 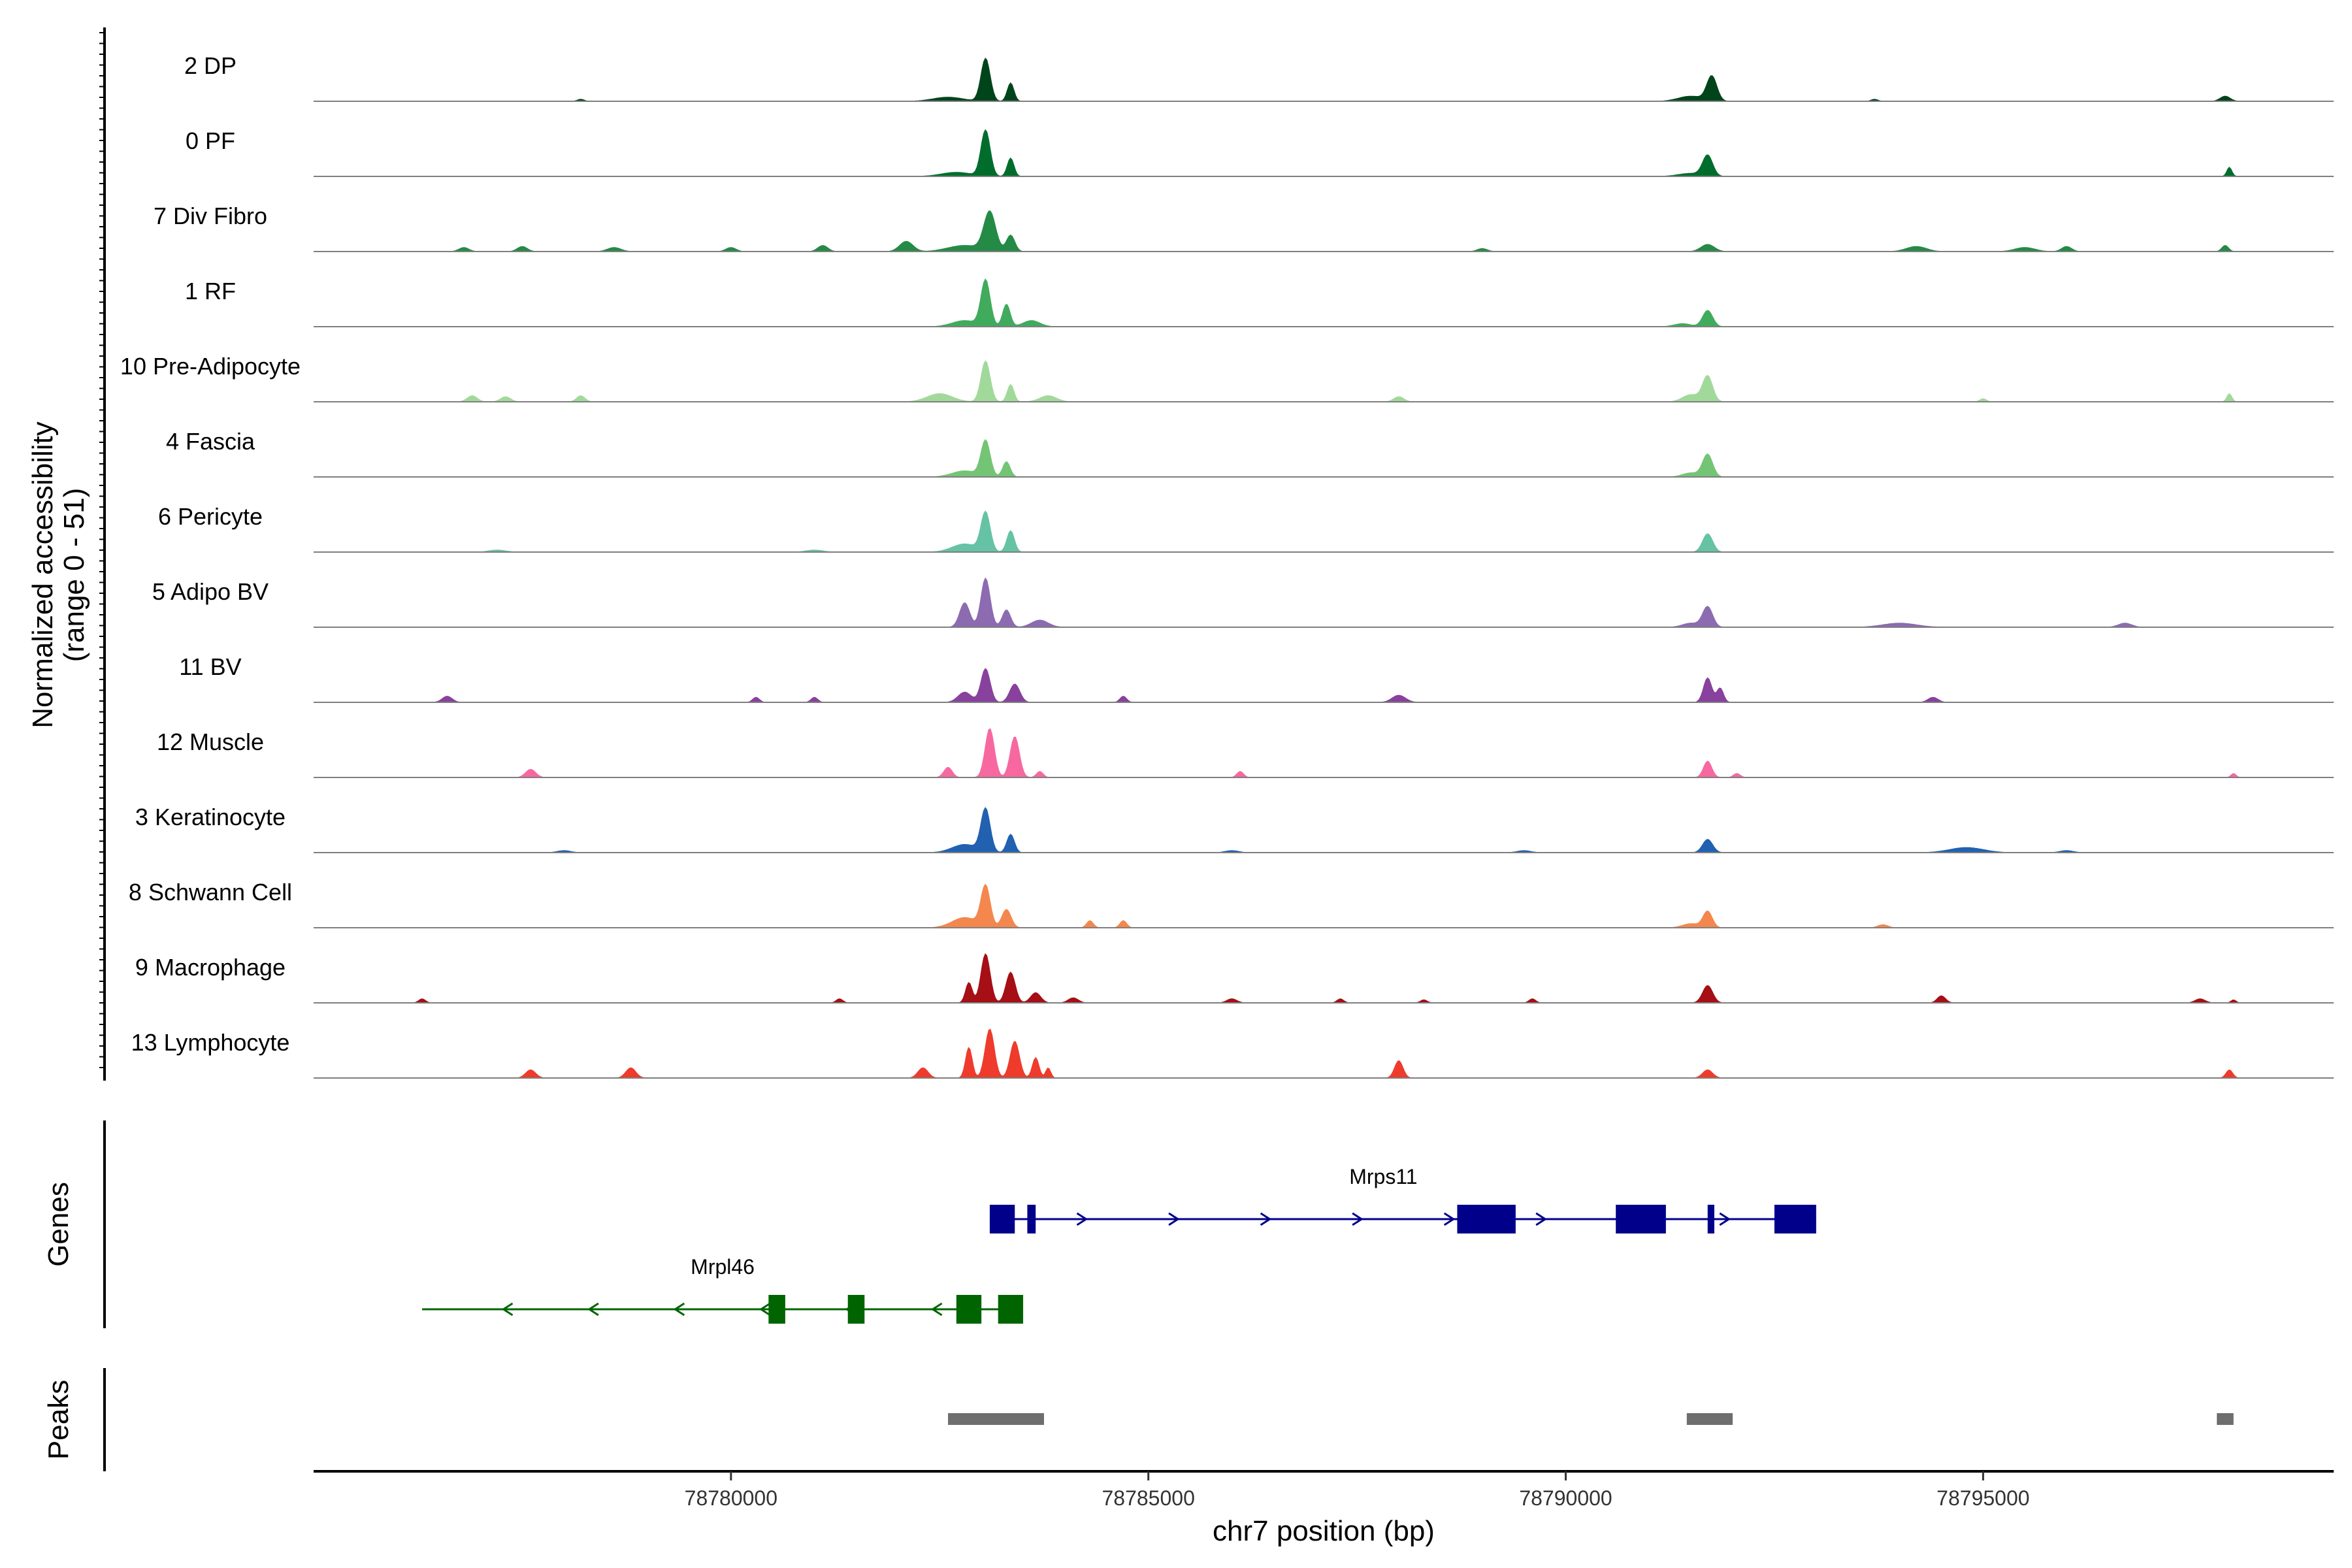 I want to click on gene-annotation: Mrps11 Mrpl46, so click(x=1119, y=1244).